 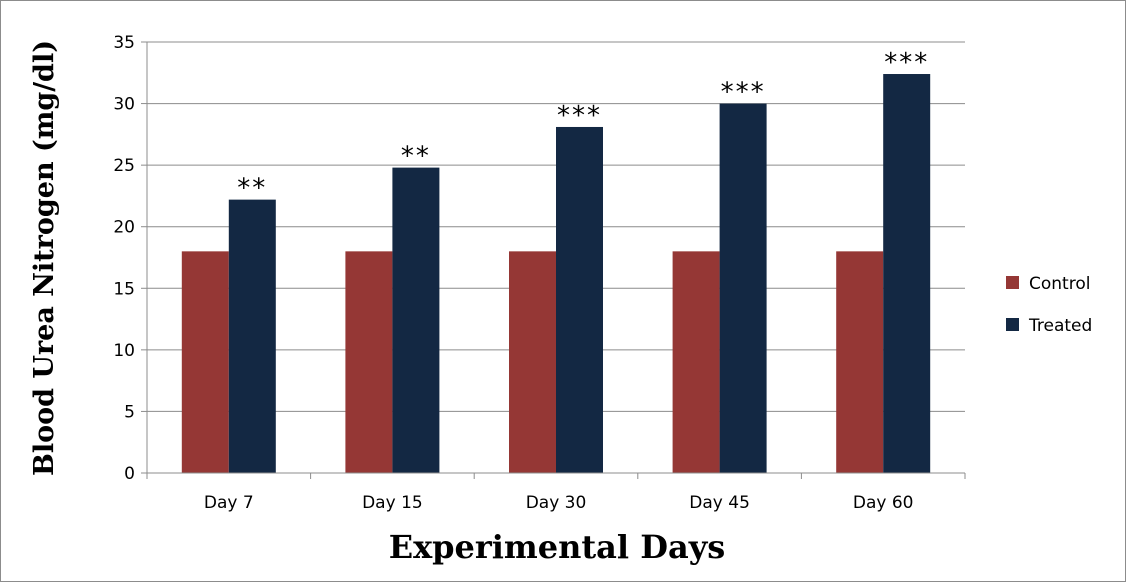 What do you see at coordinates (719, 503) in the screenshot?
I see `x-tick-label: Day 45` at bounding box center [719, 503].